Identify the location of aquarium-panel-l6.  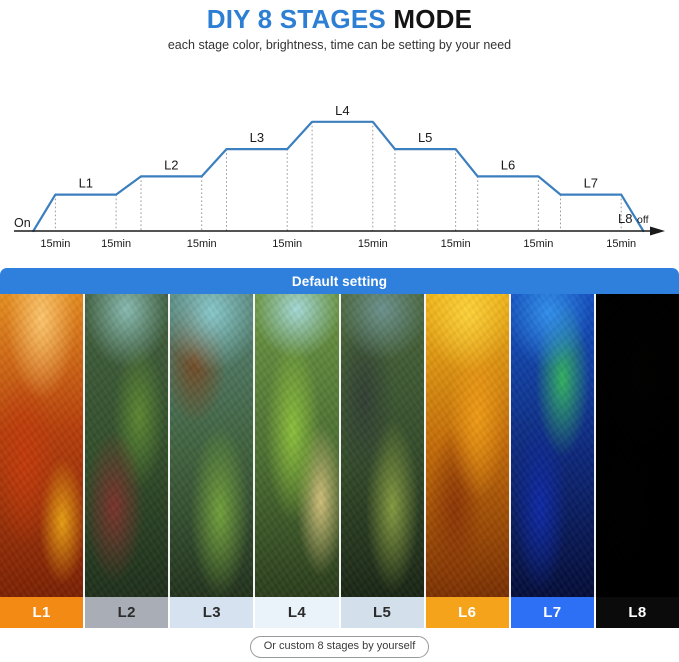
(468, 445).